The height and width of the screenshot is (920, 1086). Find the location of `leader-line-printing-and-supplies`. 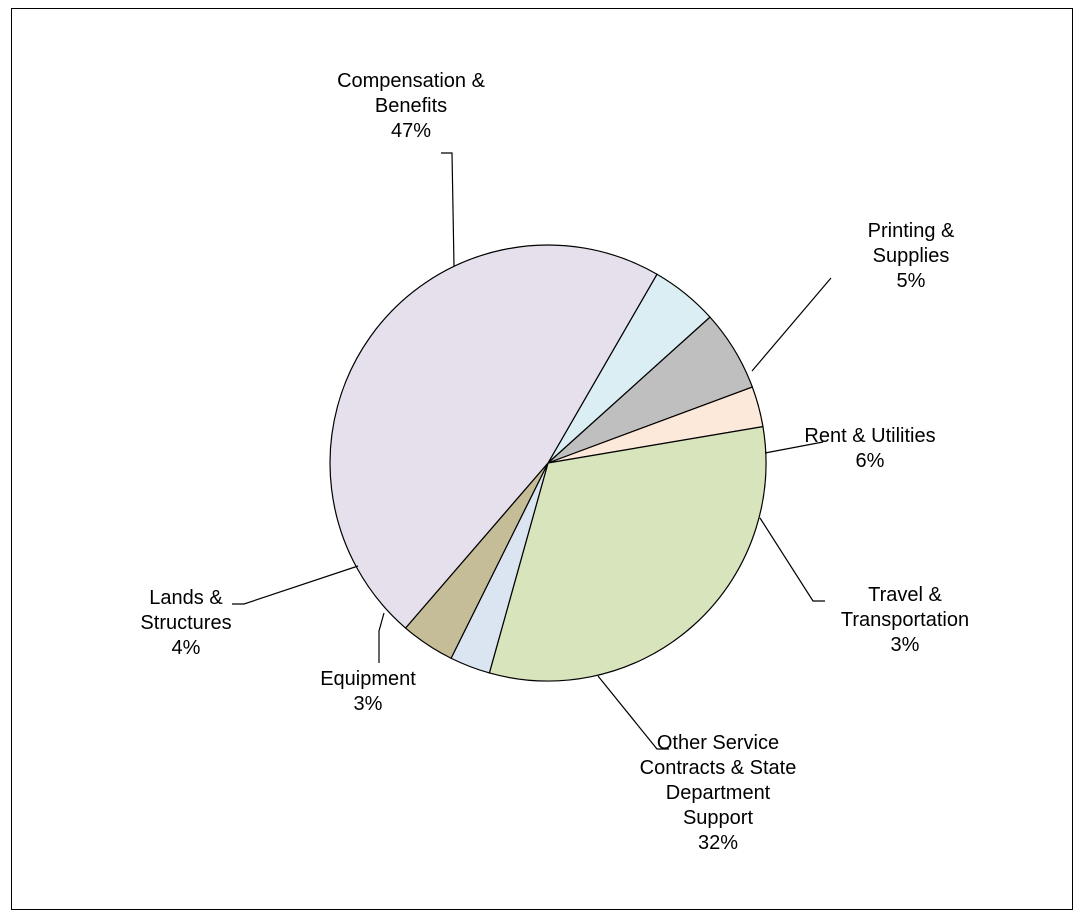

leader-line-printing-and-supplies is located at coordinates (791, 324).